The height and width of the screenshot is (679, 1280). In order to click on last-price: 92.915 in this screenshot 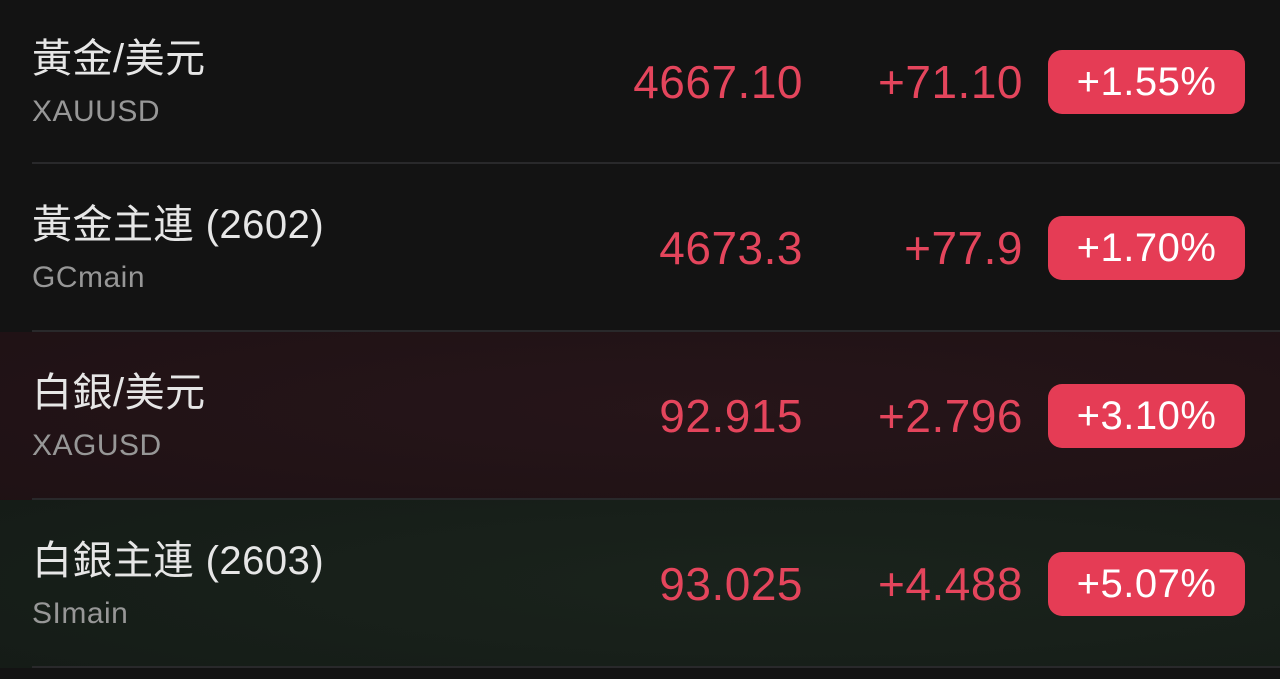, I will do `click(731, 416)`.